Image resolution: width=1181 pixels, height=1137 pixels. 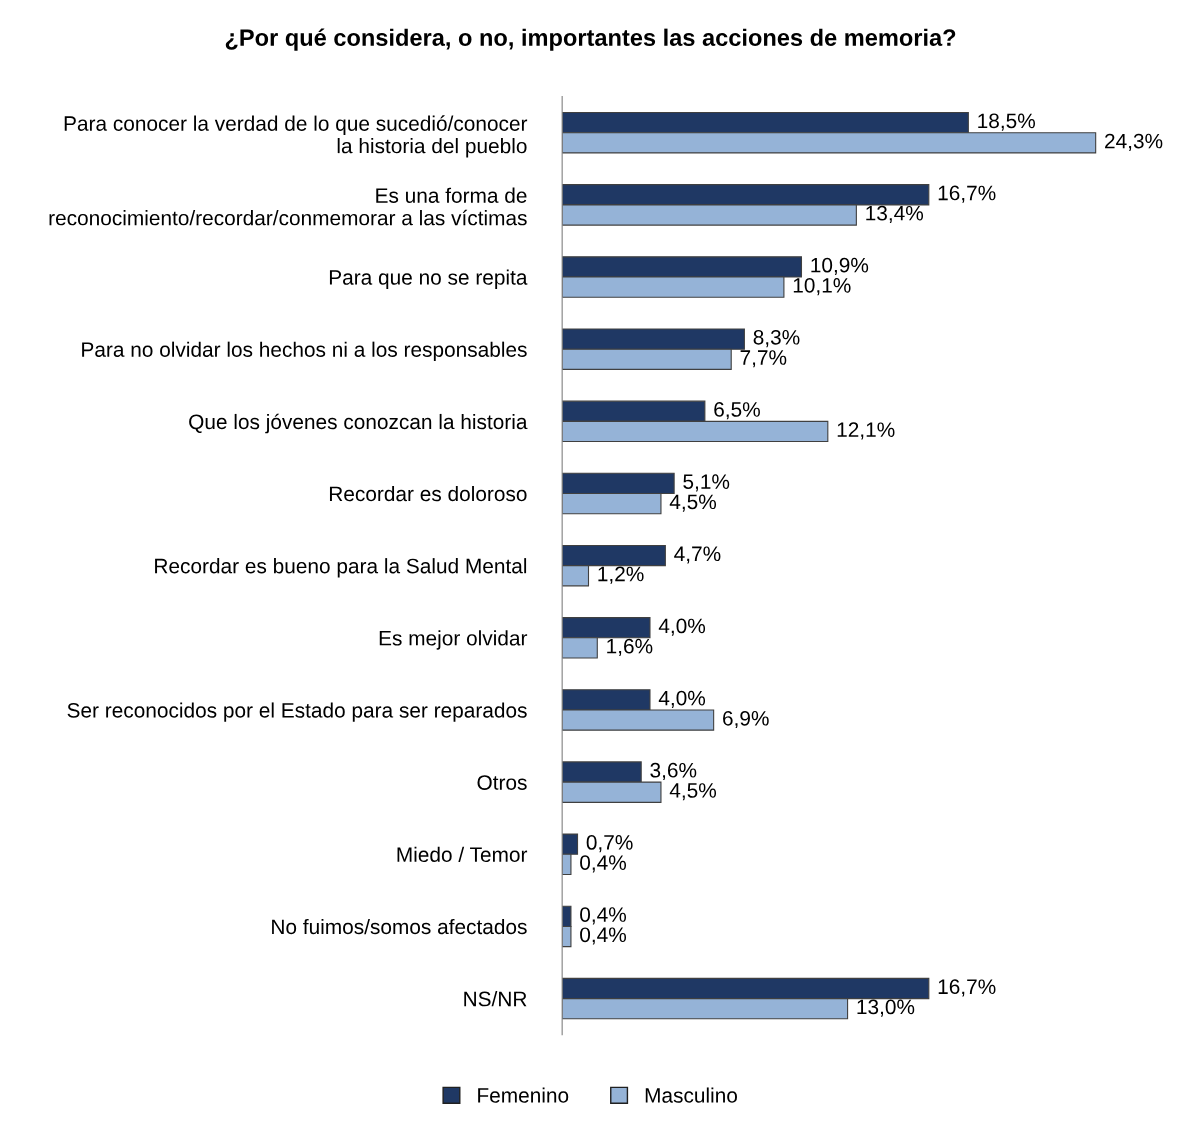 What do you see at coordinates (341, 568) in the screenshot?
I see `y-tick-label: Recordar es bueno para la Salud Mental` at bounding box center [341, 568].